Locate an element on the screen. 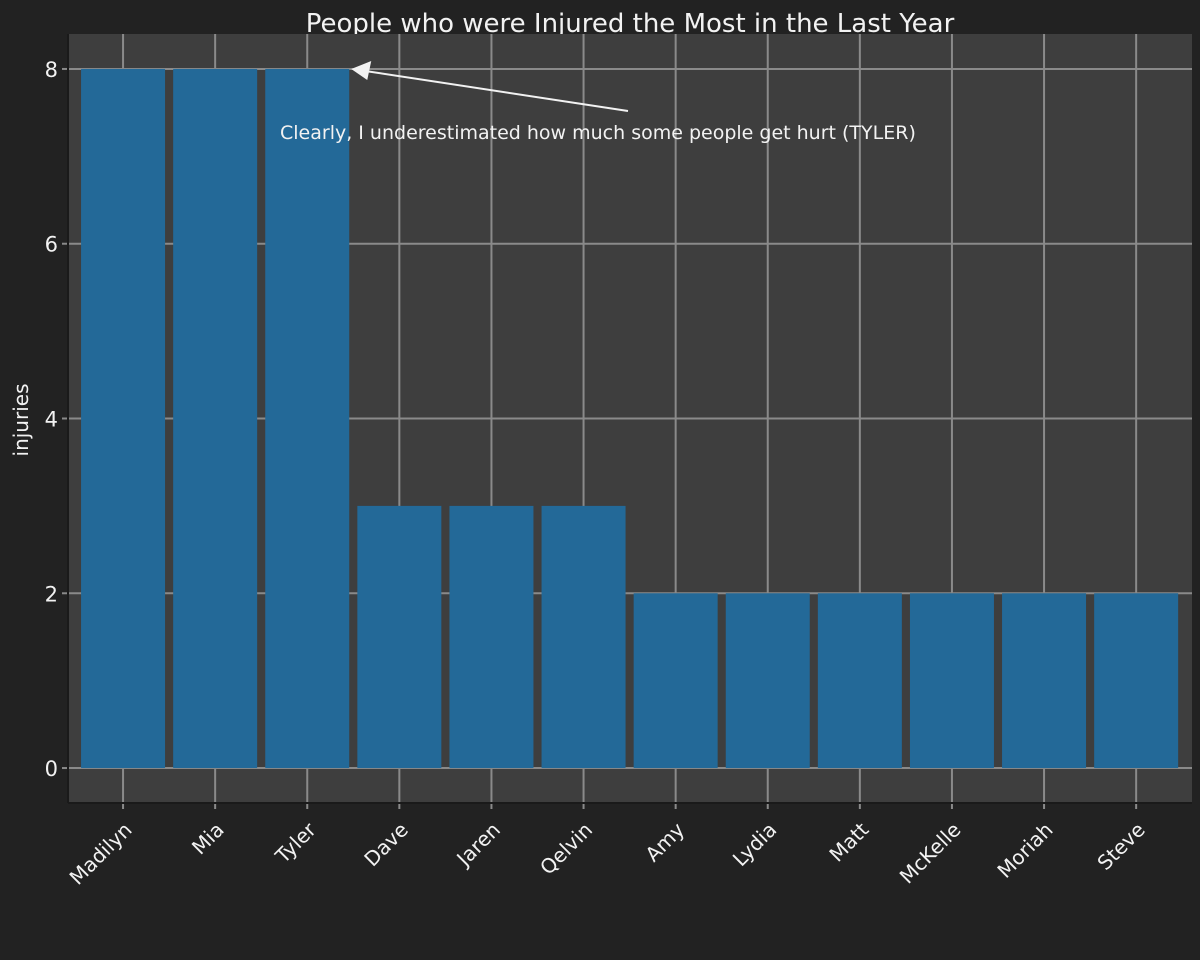  x-tick-label: Amy is located at coordinates (664, 841).